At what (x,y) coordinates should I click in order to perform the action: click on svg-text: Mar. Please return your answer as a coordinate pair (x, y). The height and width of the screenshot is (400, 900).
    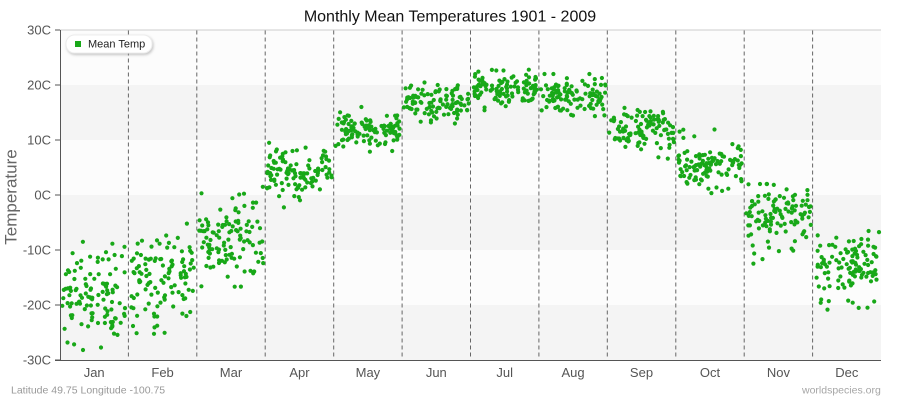
    Looking at the image, I should click on (231, 372).